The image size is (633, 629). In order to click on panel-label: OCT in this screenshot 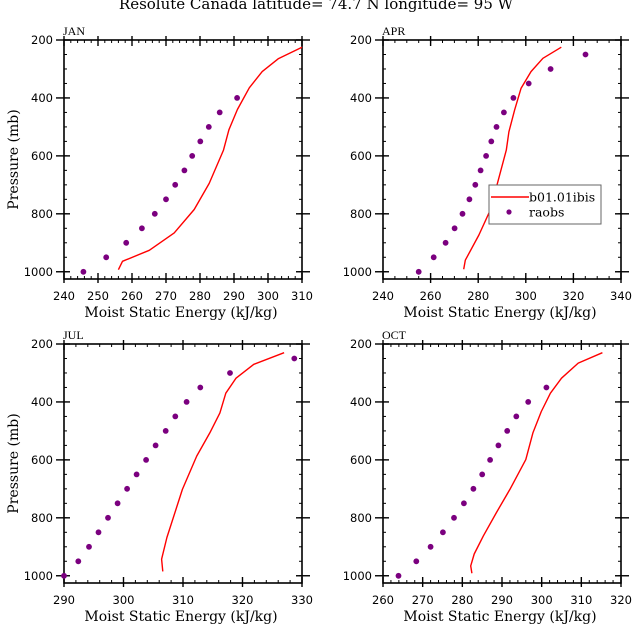, I will do `click(394, 335)`.